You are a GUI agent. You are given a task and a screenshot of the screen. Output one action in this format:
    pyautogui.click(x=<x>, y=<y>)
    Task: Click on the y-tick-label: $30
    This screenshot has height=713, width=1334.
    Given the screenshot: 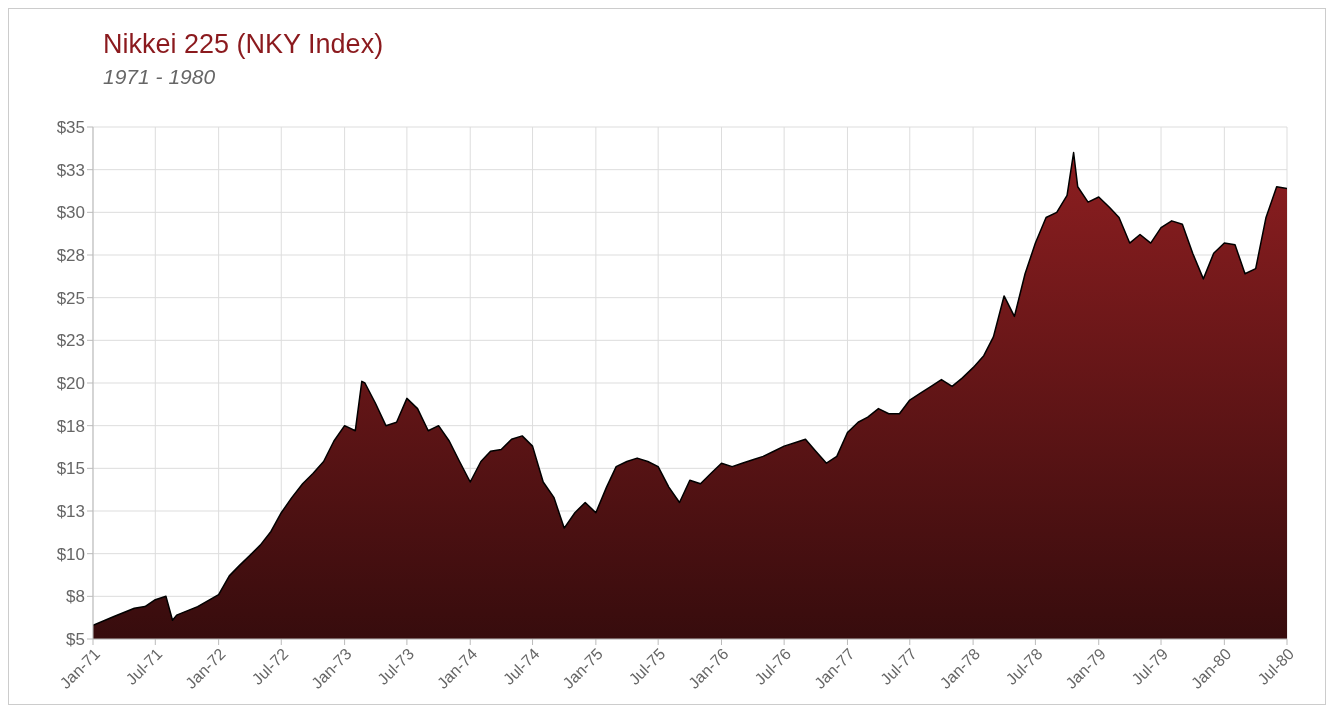 What is the action you would take?
    pyautogui.click(x=70, y=213)
    